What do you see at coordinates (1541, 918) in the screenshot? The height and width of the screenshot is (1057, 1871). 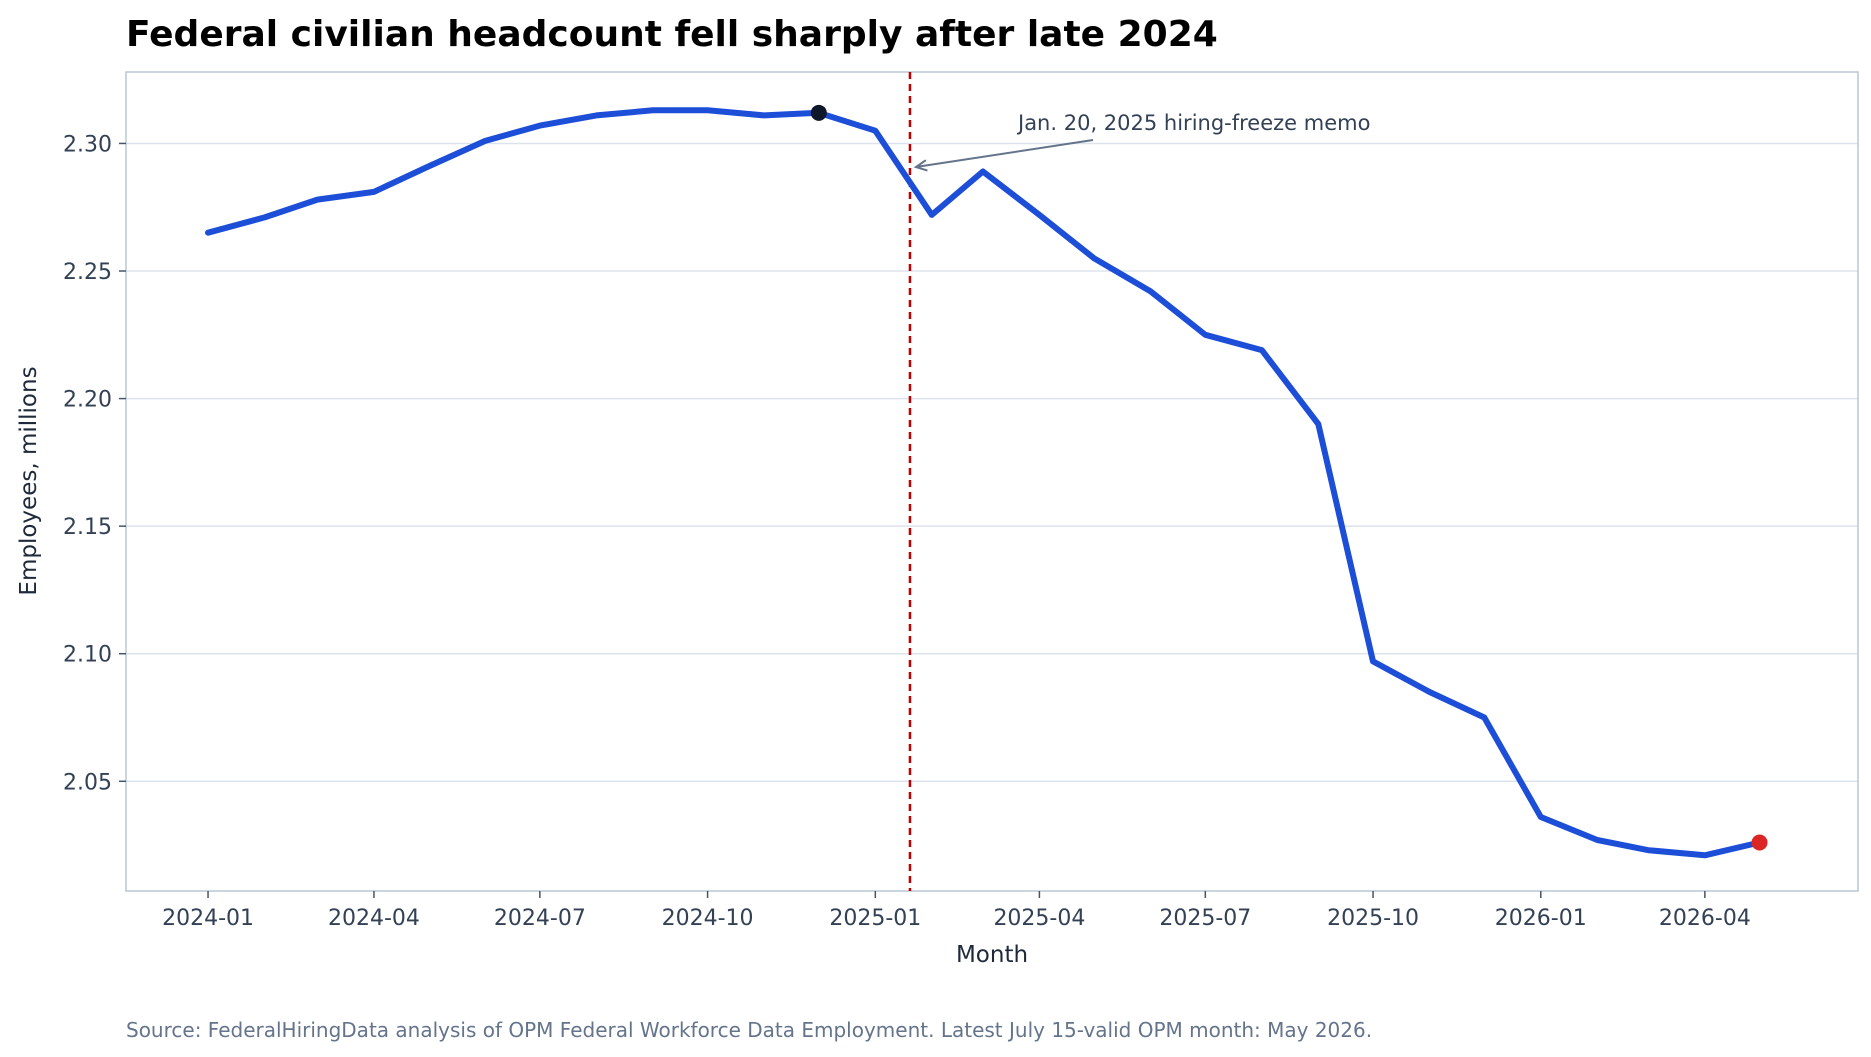 I see `x-tick-label: 2026-01` at bounding box center [1541, 918].